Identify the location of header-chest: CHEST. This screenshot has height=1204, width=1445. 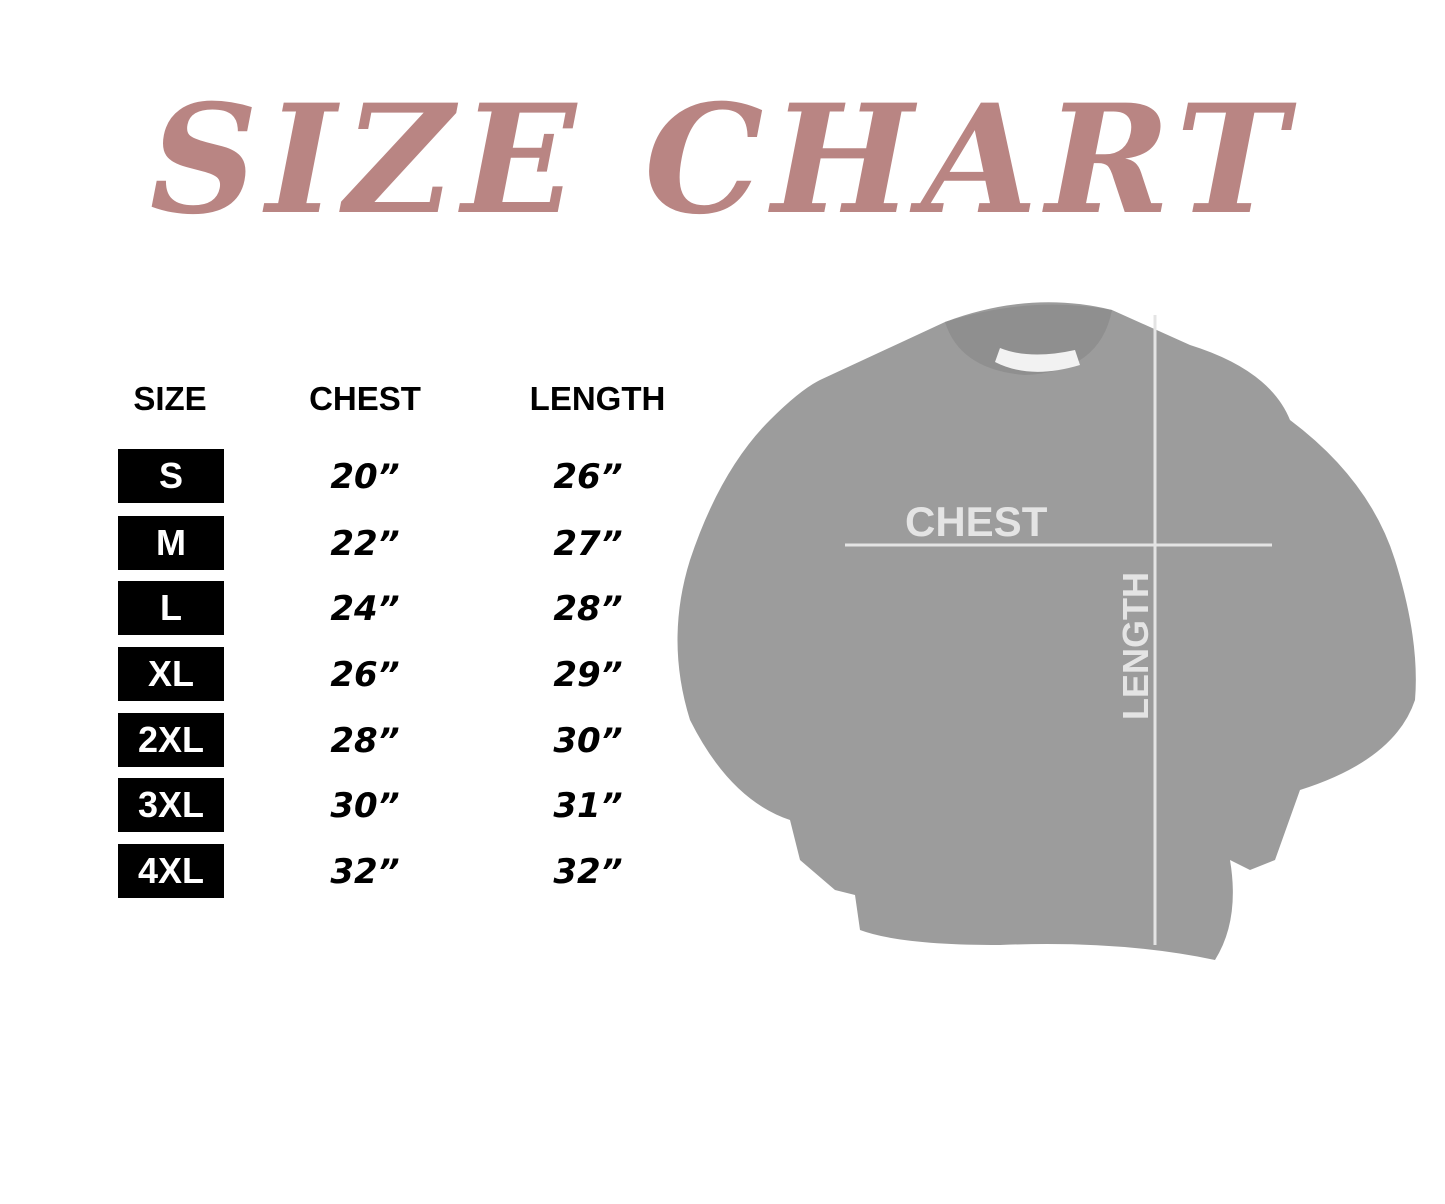
(365, 398).